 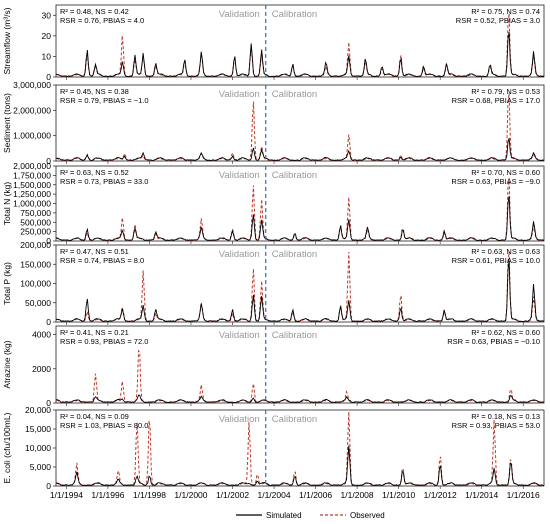 What do you see at coordinates (38, 448) in the screenshot?
I see `y-tick-label: 10,000` at bounding box center [38, 448].